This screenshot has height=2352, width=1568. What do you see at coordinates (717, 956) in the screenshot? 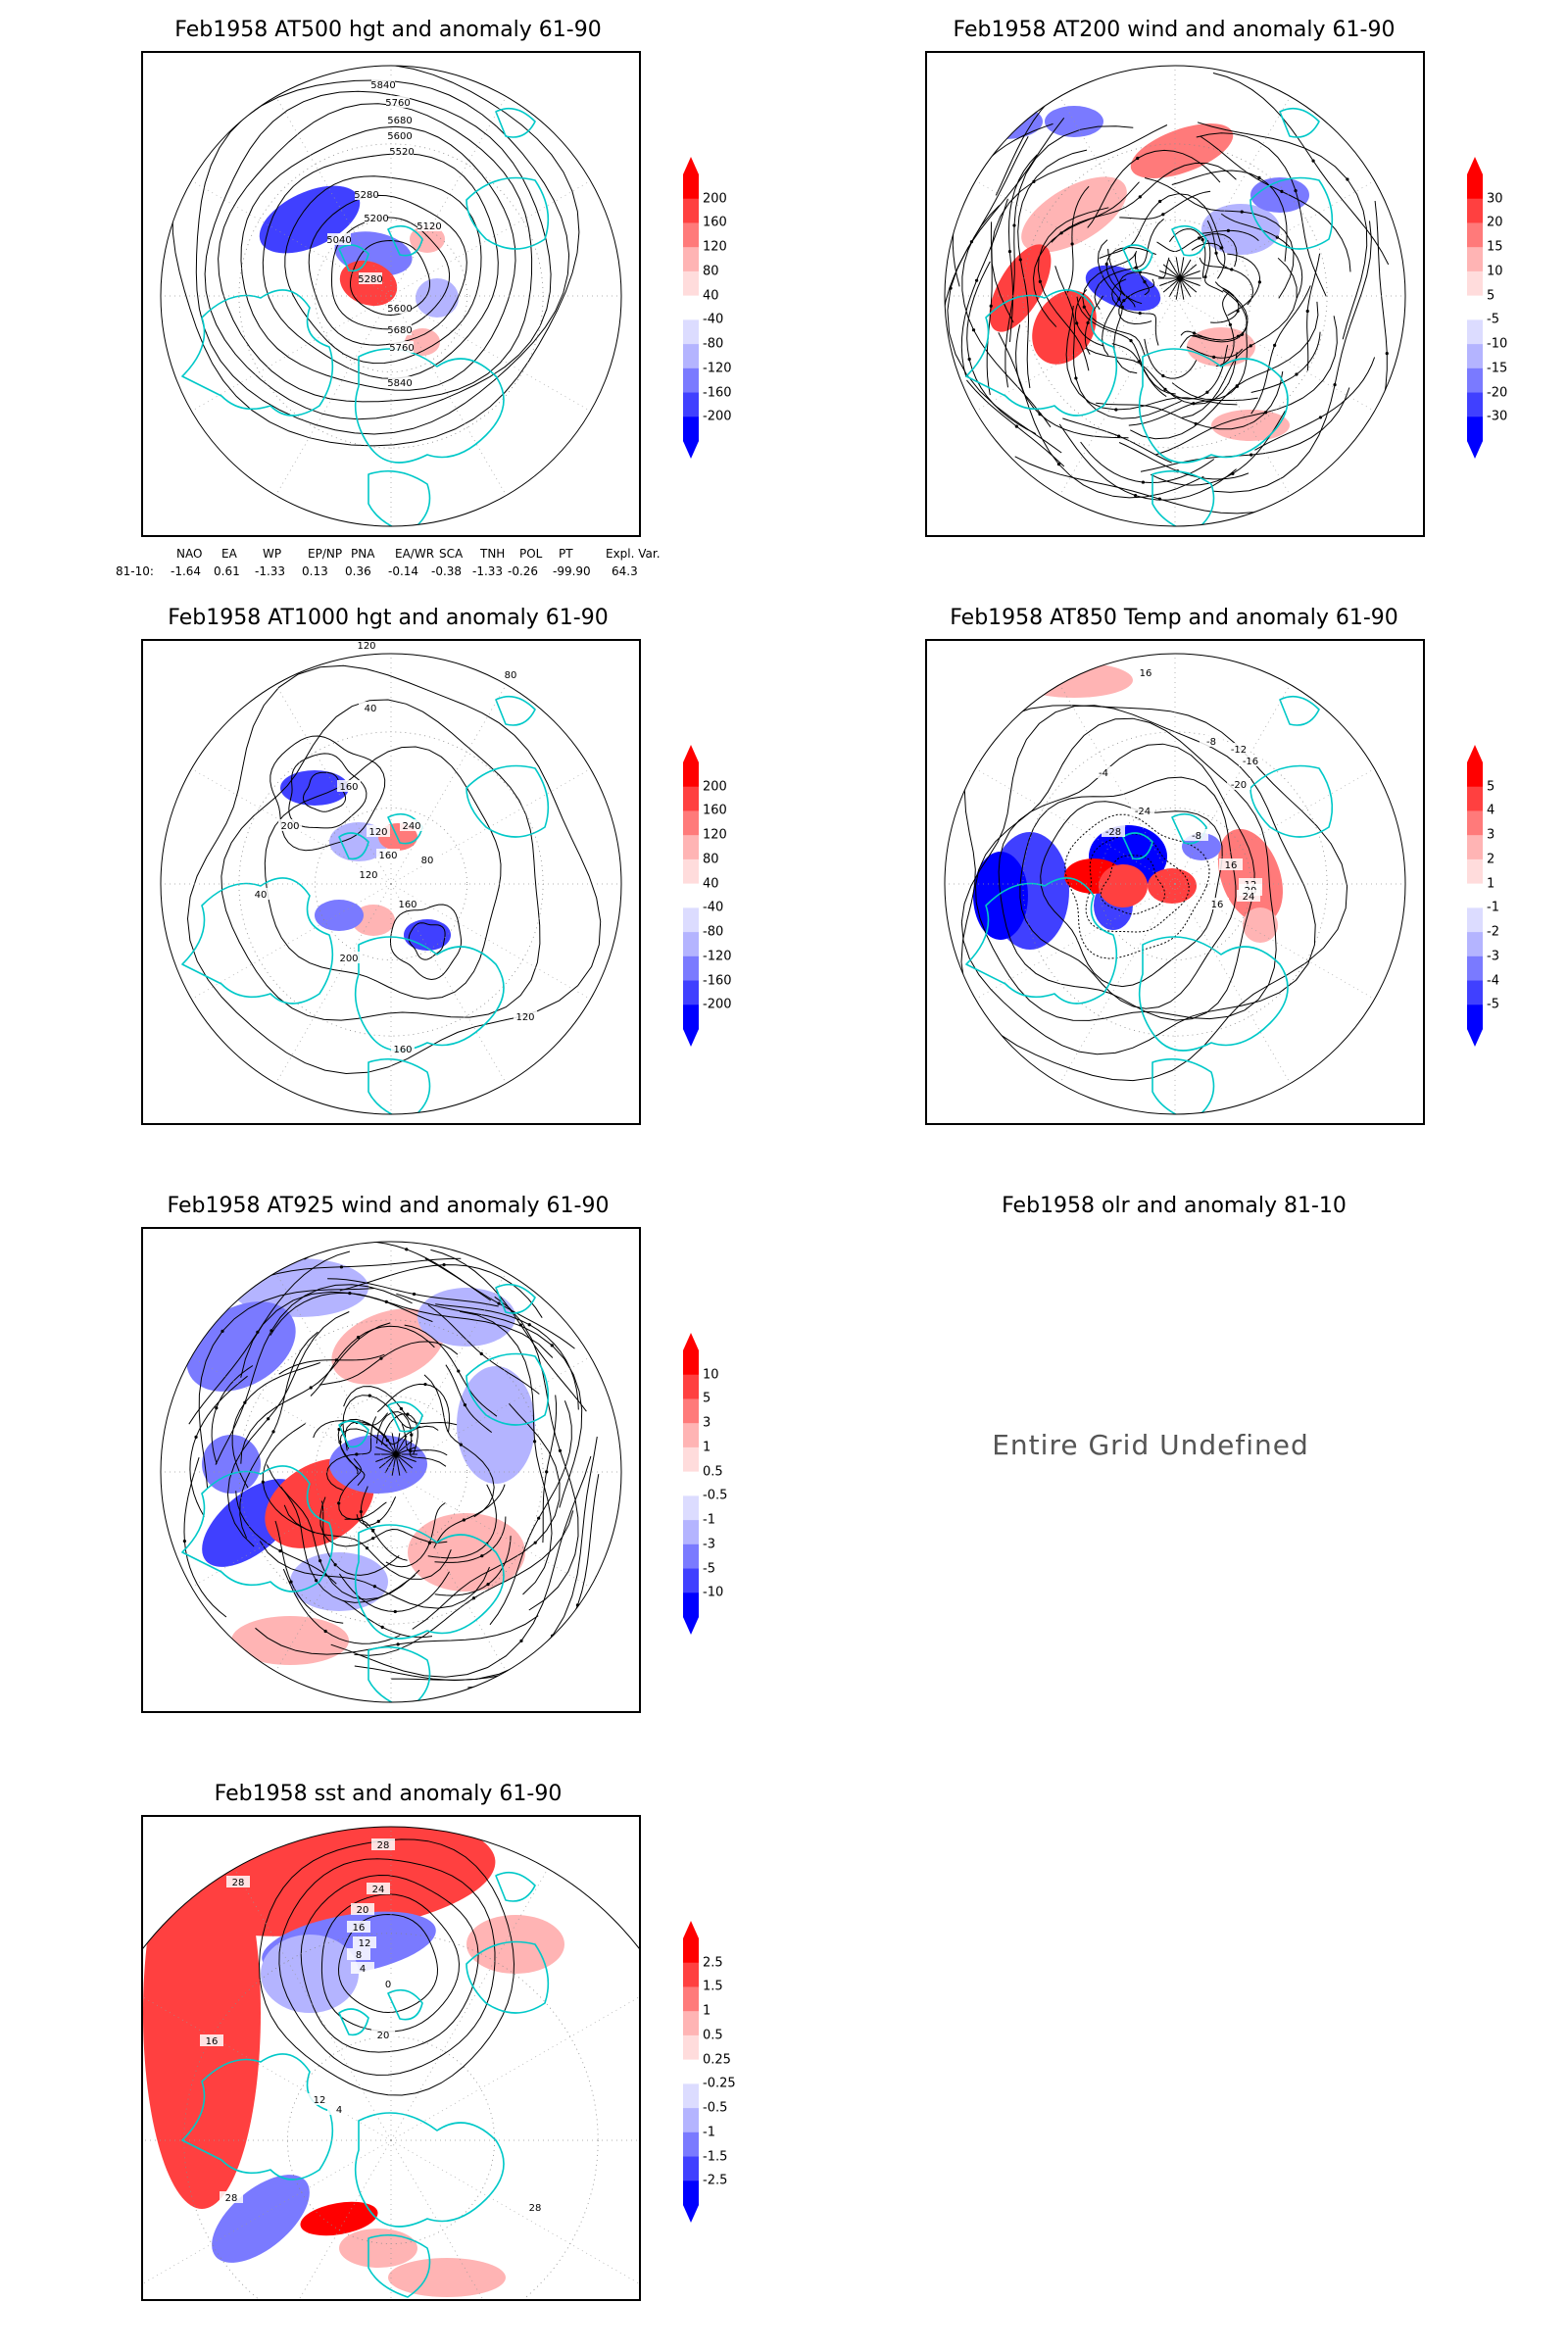
I see `colorbar-tick-label: -120` at bounding box center [717, 956].